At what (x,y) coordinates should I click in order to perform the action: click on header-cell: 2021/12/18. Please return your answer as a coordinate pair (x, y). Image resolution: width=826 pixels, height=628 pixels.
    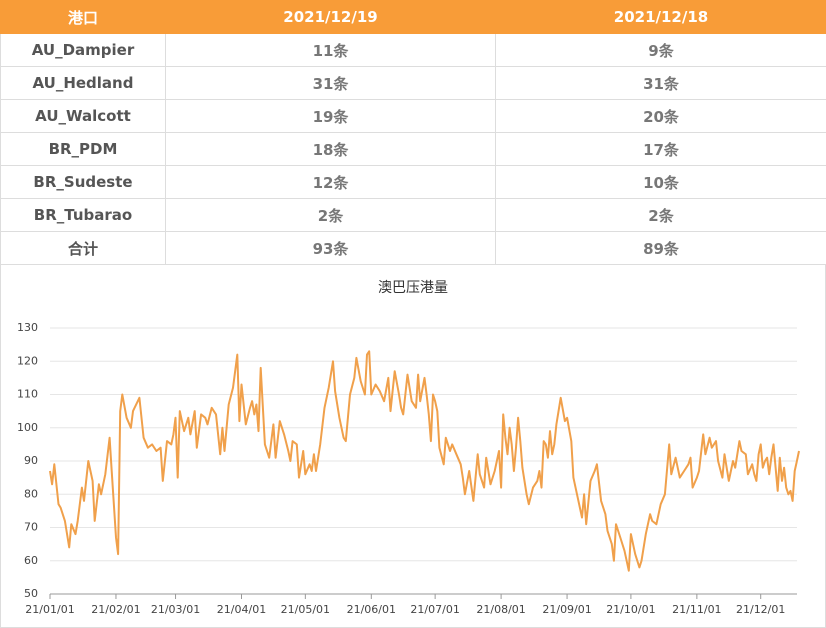
    Looking at the image, I should click on (660, 17).